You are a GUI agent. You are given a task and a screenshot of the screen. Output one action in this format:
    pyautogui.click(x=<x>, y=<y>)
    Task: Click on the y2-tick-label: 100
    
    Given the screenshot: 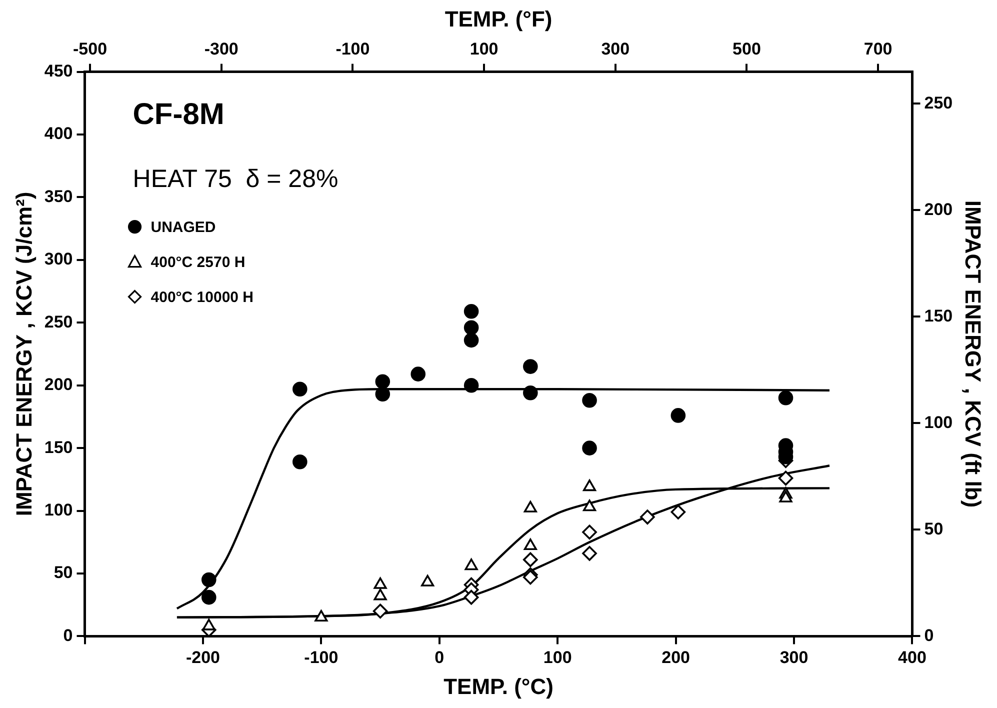 What is the action you would take?
    pyautogui.click(x=938, y=422)
    